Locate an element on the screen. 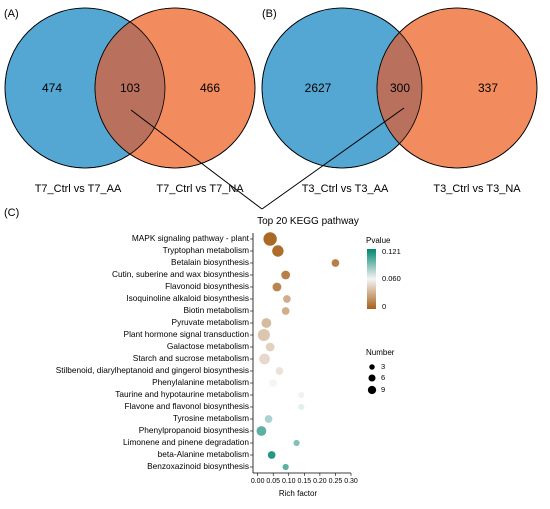 This screenshot has height=509, width=550. x-axis-label: Rich factor is located at coordinates (298, 493).